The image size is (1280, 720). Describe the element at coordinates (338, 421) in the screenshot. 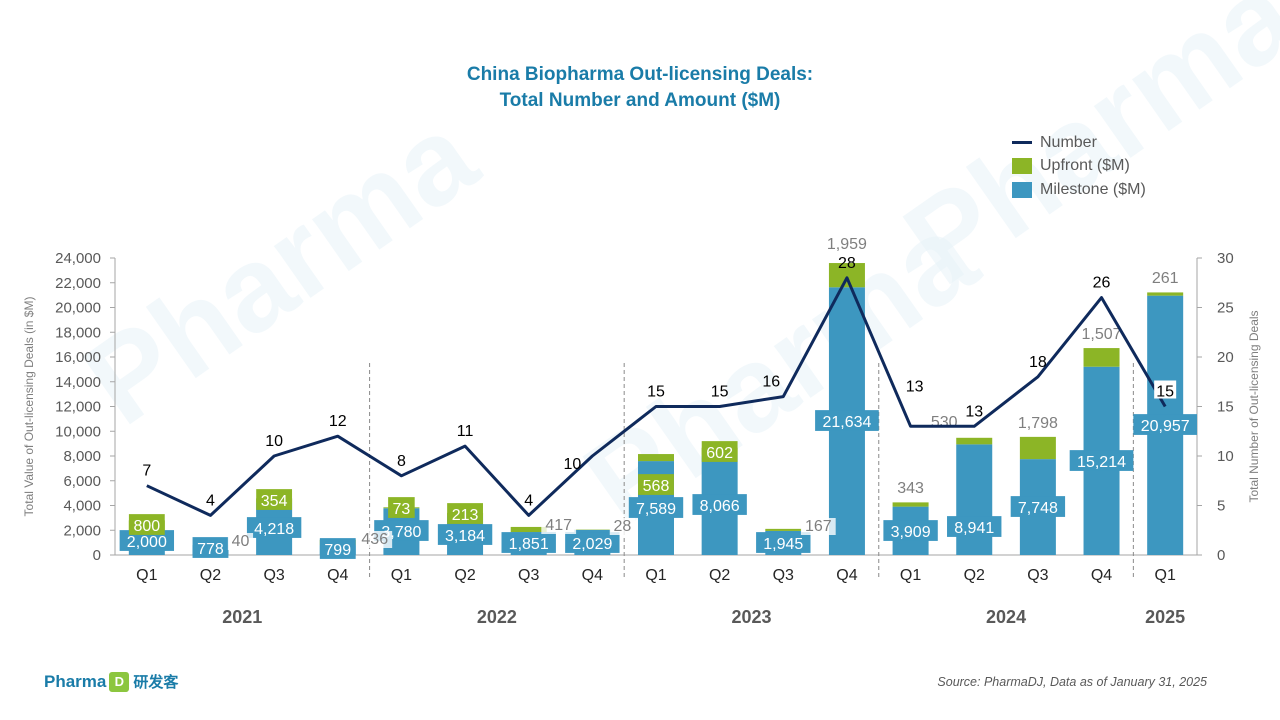

I see `number-data-label: 12` at that location.